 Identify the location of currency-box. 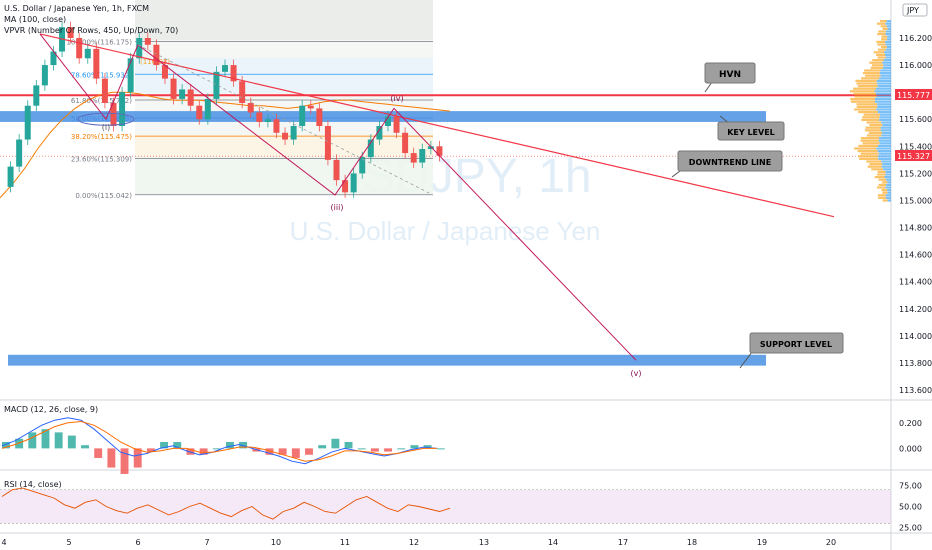
(915, 10).